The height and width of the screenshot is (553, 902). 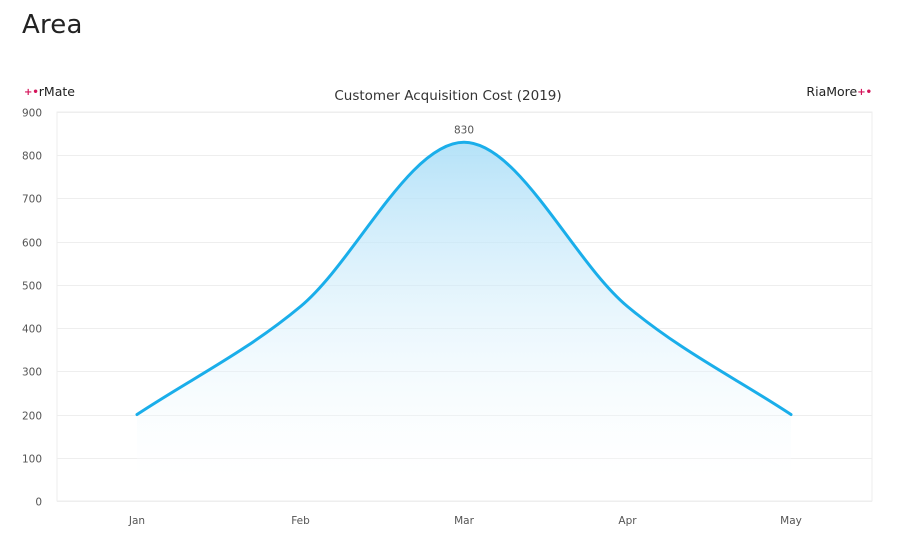 I want to click on brand-right-label: RiaMore, so click(x=832, y=91).